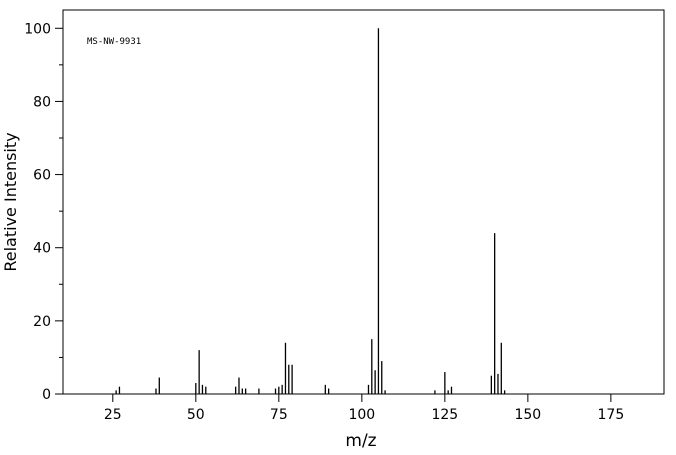  I want to click on x-tick-label: 150, so click(527, 415).